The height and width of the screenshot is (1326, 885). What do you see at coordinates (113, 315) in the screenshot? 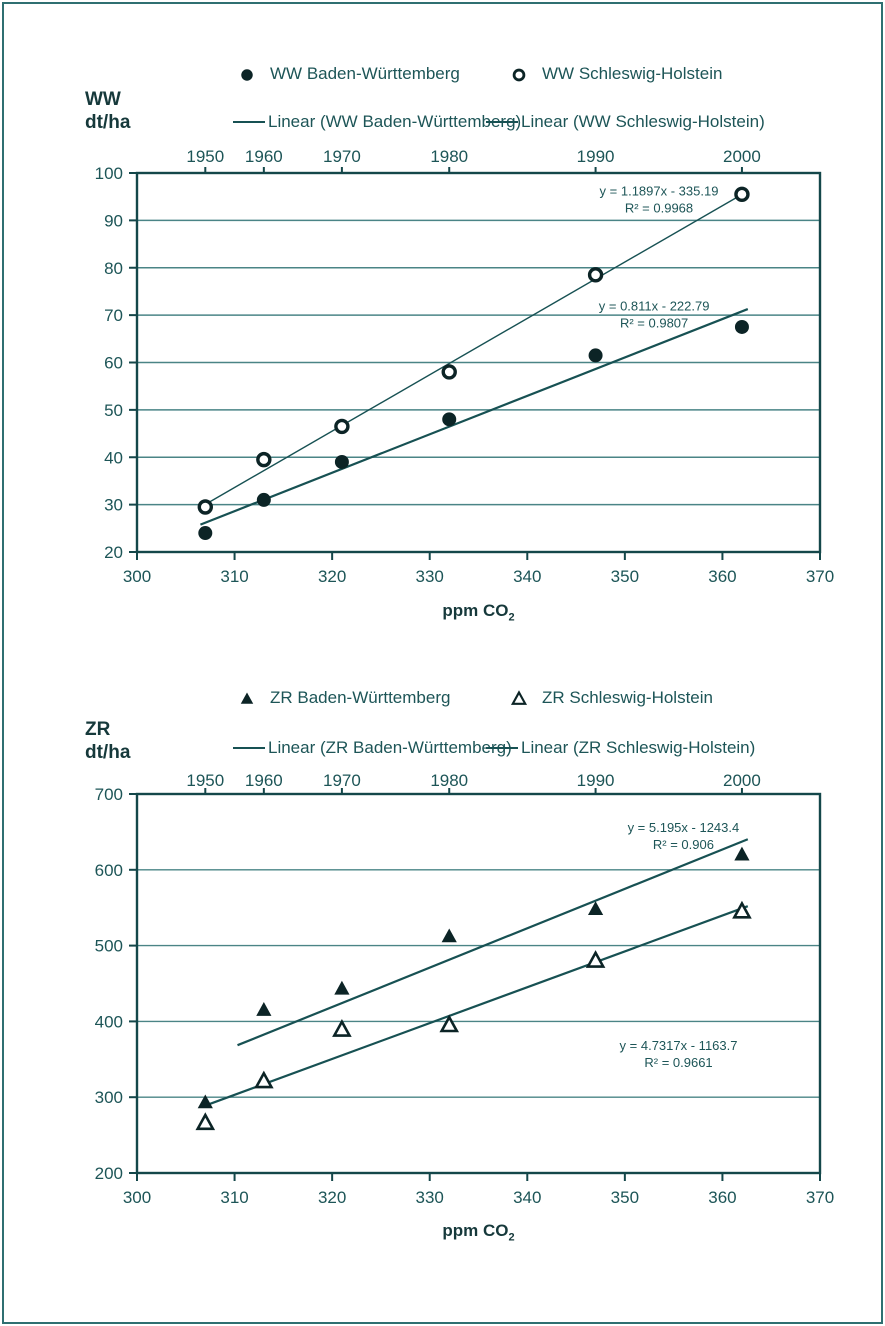
I see `svg-text: 70` at bounding box center [113, 315].